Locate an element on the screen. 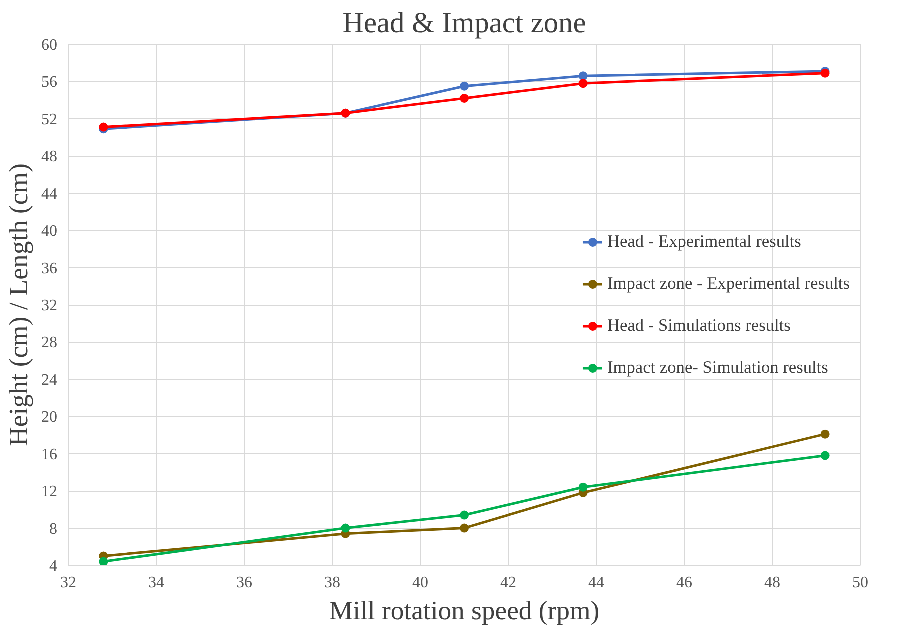  x-tick-label: 32 is located at coordinates (68, 583).